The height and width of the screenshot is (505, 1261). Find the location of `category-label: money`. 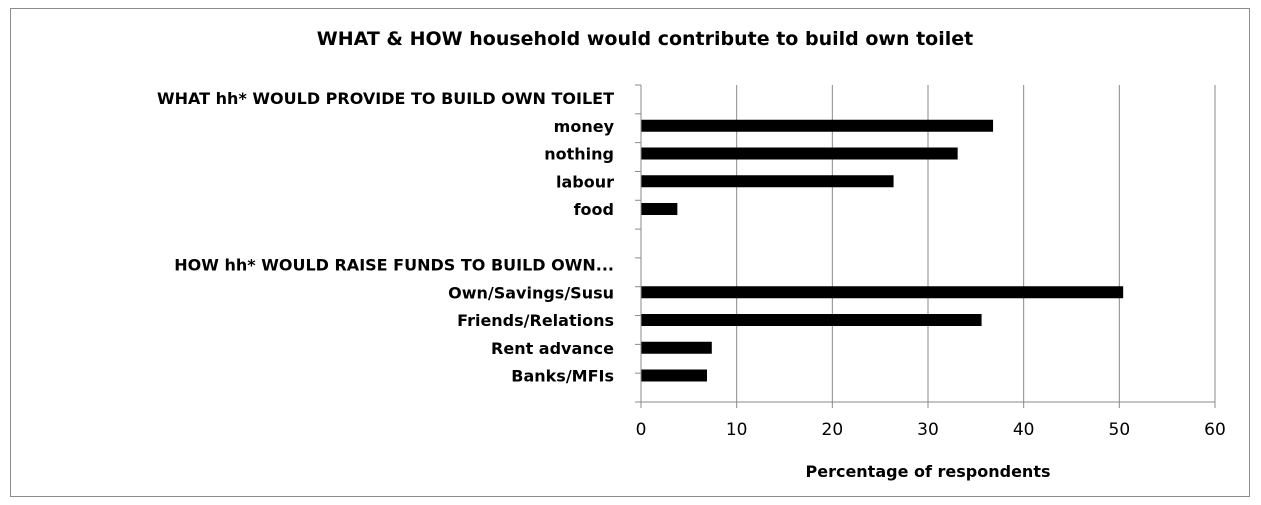

category-label: money is located at coordinates (584, 126).